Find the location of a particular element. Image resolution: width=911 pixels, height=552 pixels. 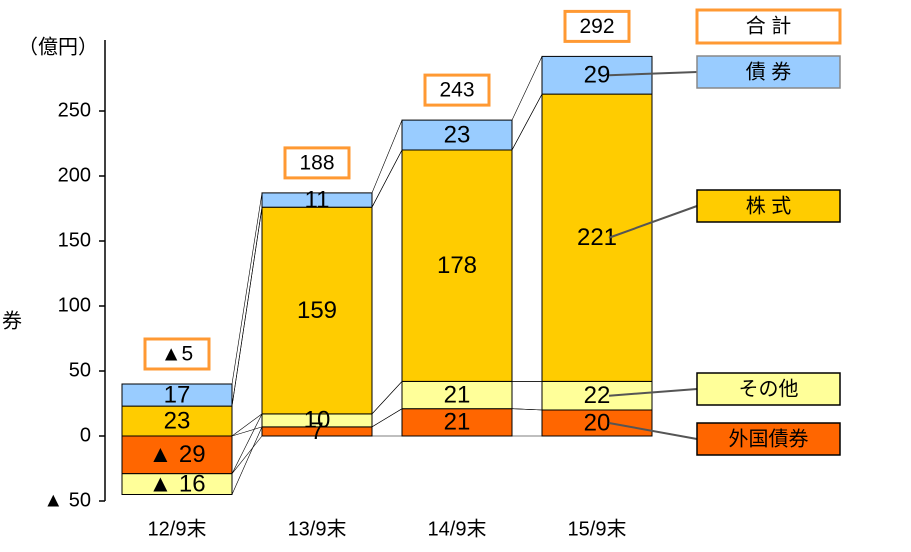

y-tick-label: 100 is located at coordinates (74, 305).